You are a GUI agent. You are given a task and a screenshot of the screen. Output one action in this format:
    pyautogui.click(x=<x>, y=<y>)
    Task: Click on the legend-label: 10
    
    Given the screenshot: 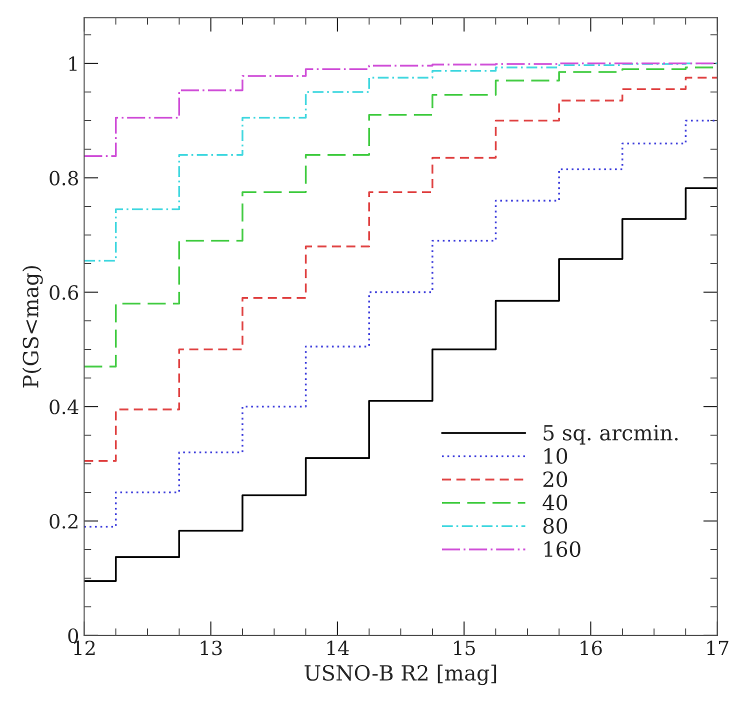 What is the action you would take?
    pyautogui.click(x=556, y=456)
    